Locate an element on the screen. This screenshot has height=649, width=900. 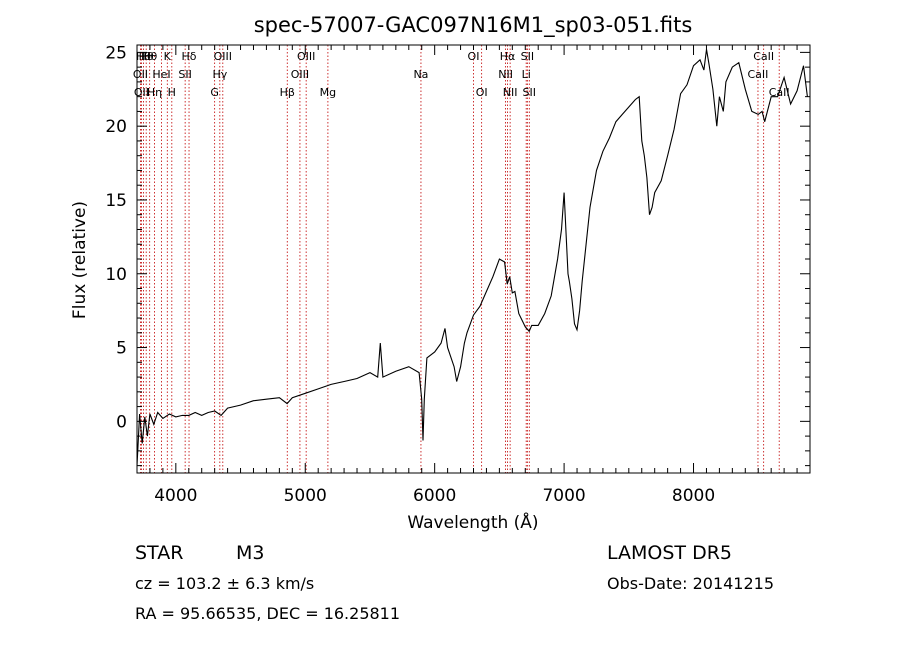
spectral-line-label: H is located at coordinates (172, 92).